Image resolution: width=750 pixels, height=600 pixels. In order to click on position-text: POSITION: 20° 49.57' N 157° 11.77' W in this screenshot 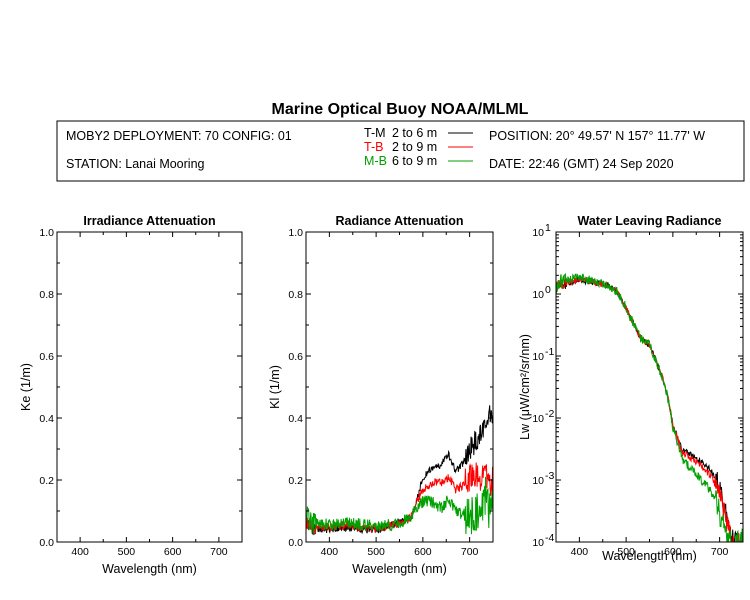, I will do `click(597, 136)`.